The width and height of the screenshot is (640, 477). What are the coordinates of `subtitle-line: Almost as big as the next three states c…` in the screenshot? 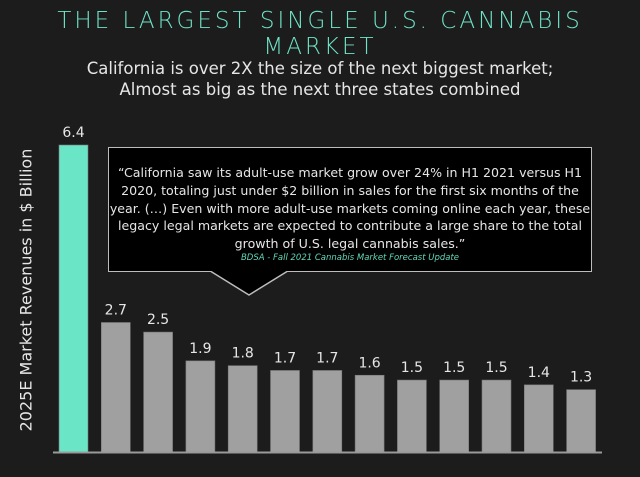 It's located at (320, 89).